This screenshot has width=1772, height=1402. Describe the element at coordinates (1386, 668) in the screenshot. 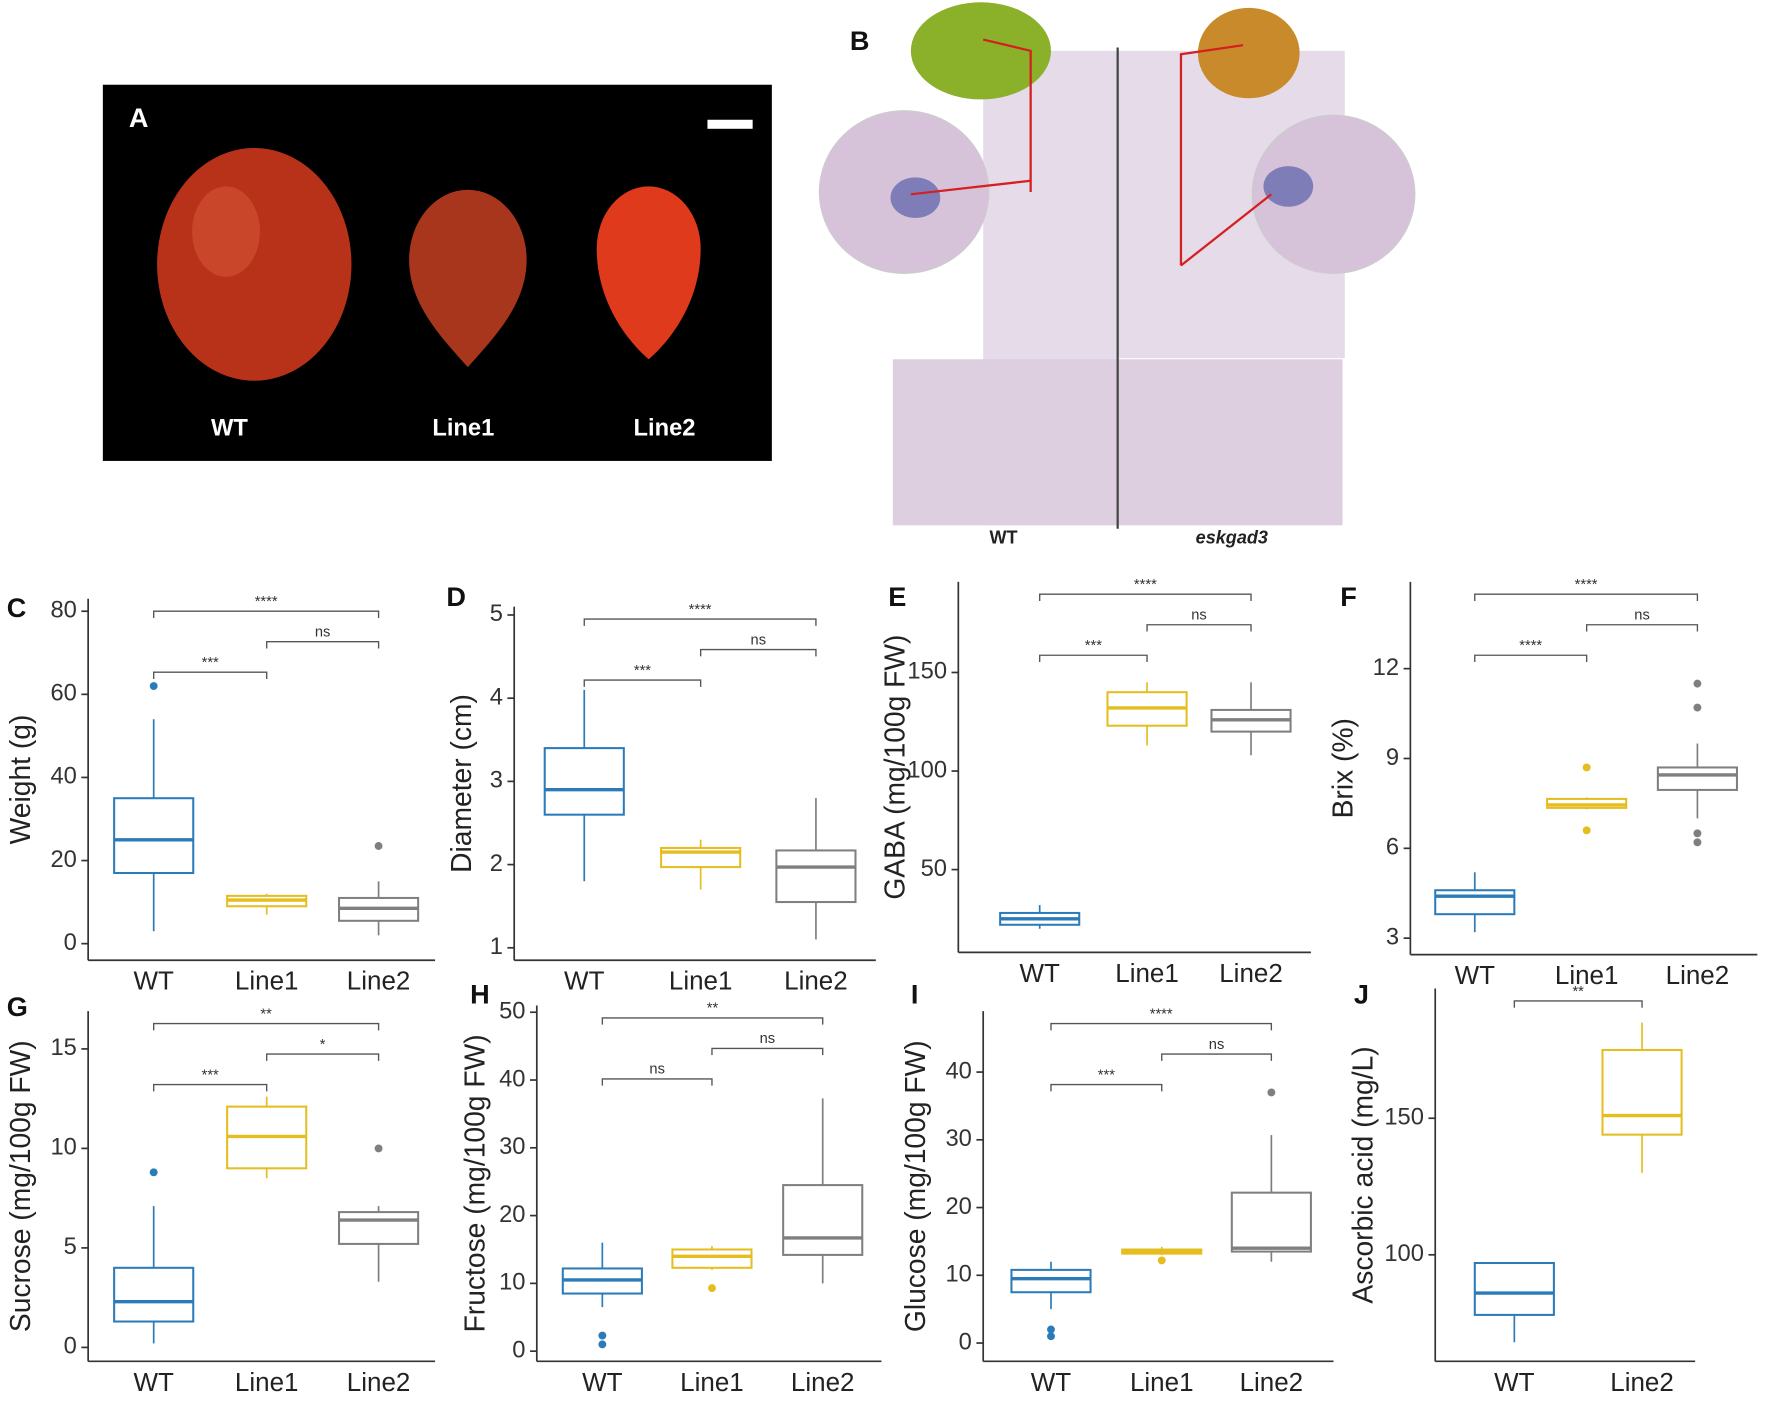

I see `y-tick-label: 12` at that location.